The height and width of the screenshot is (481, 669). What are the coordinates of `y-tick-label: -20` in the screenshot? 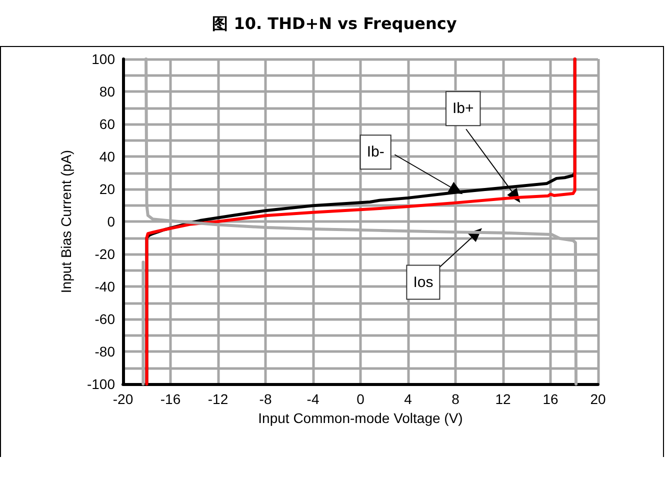 It's located at (105, 254).